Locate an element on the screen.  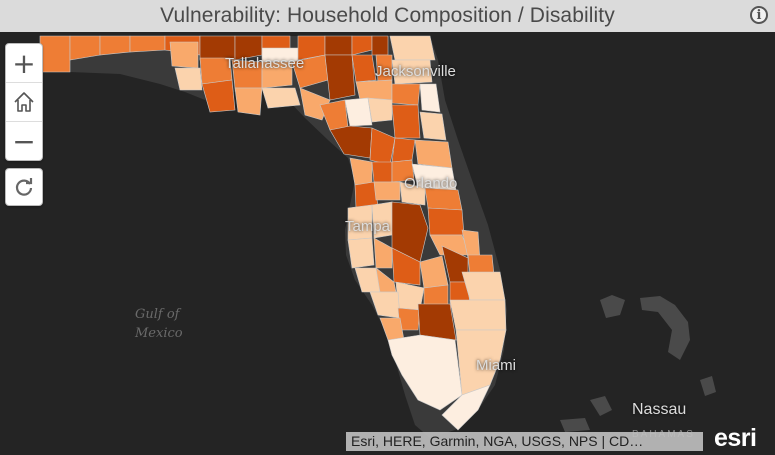
home-icon is located at coordinates (24, 102).